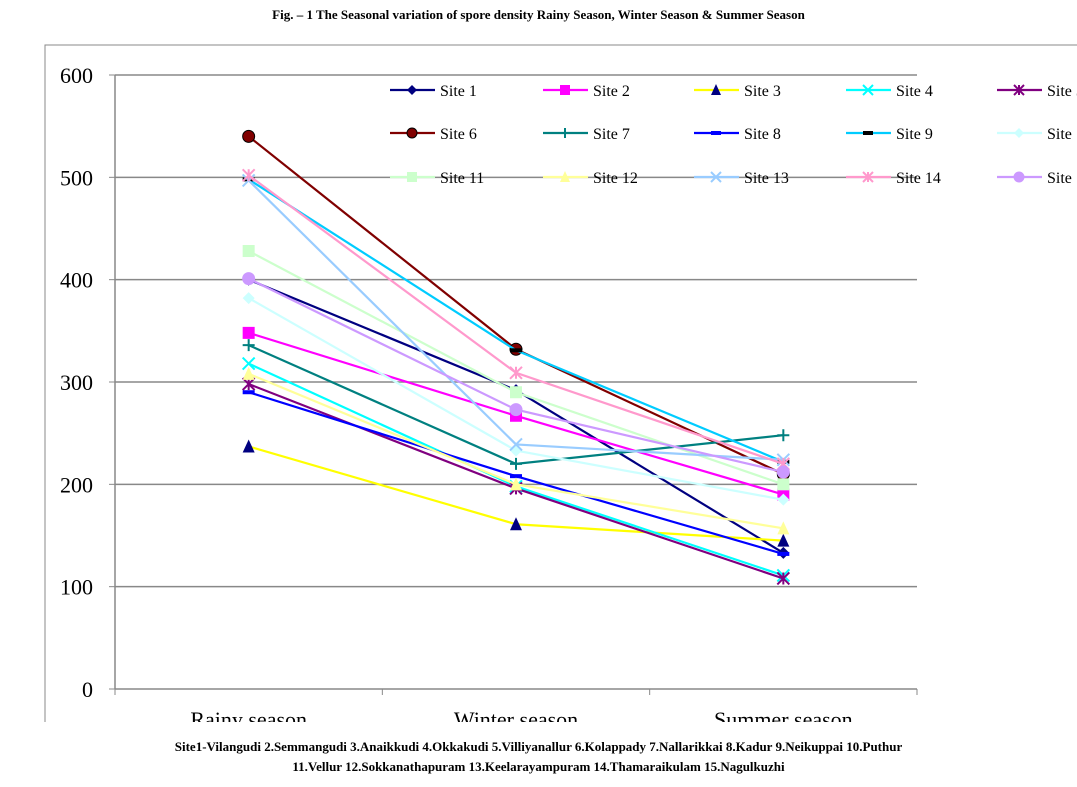 Image resolution: width=1077 pixels, height=787 pixels. Describe the element at coordinates (76, 382) in the screenshot. I see `y-tick-label: 300` at that location.